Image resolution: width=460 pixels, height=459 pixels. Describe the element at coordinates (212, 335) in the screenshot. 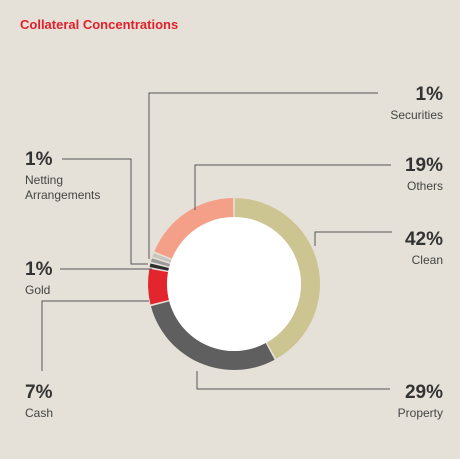

I see `slice-property` at that location.